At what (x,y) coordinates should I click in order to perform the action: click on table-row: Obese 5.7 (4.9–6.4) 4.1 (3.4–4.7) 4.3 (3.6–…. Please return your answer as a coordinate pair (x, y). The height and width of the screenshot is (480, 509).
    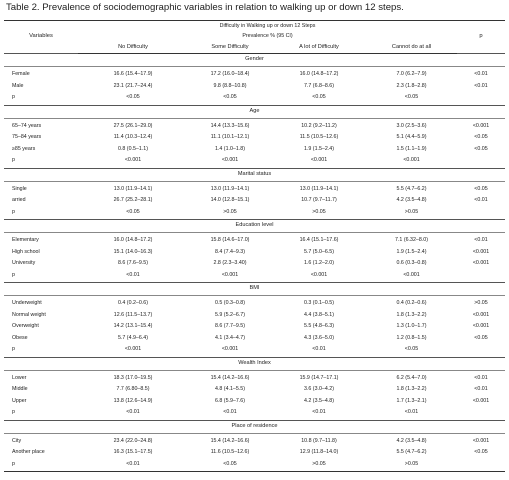
    Looking at the image, I should click on (254, 339).